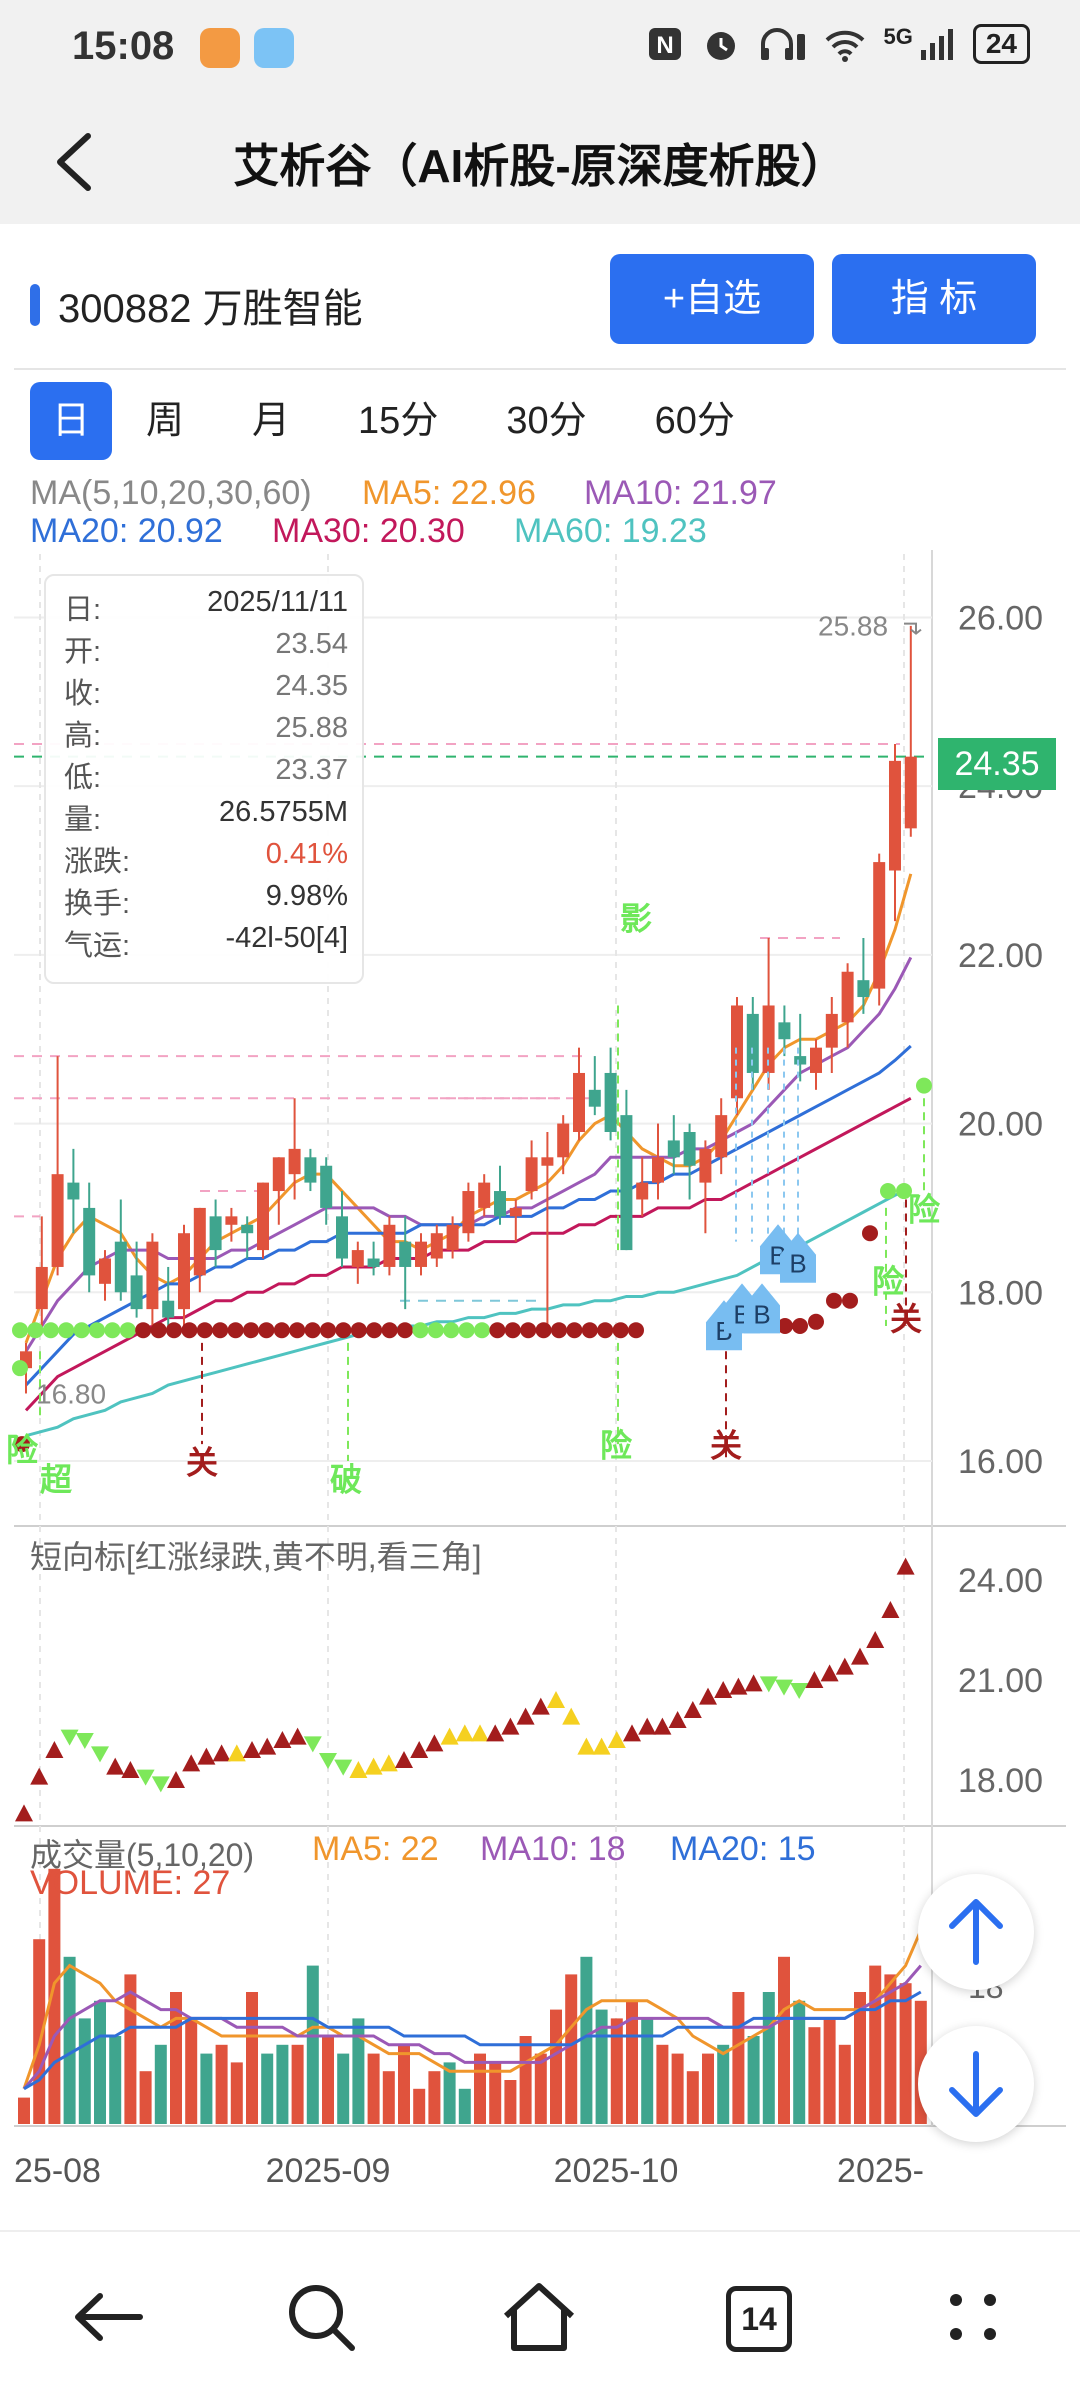  I want to click on volume-title: 成交量(5,10,20), so click(142, 1855).